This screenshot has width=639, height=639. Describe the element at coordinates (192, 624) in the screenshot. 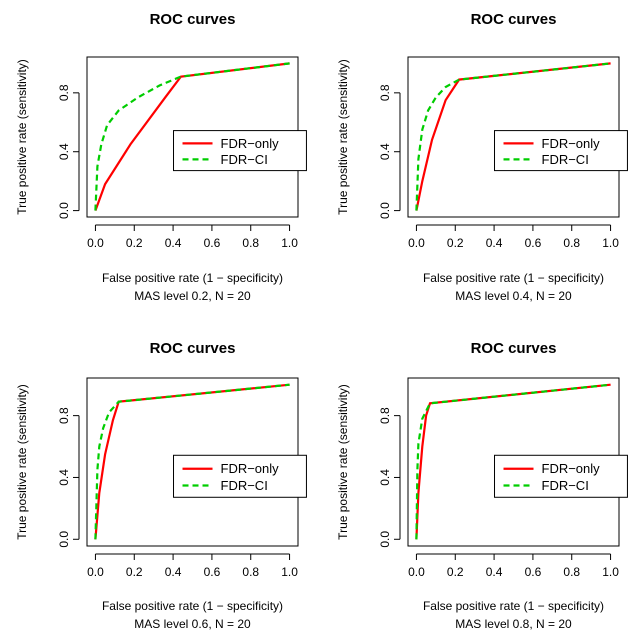

I see `chart-subtitle: MAS level 0.6, N = 20` at that location.